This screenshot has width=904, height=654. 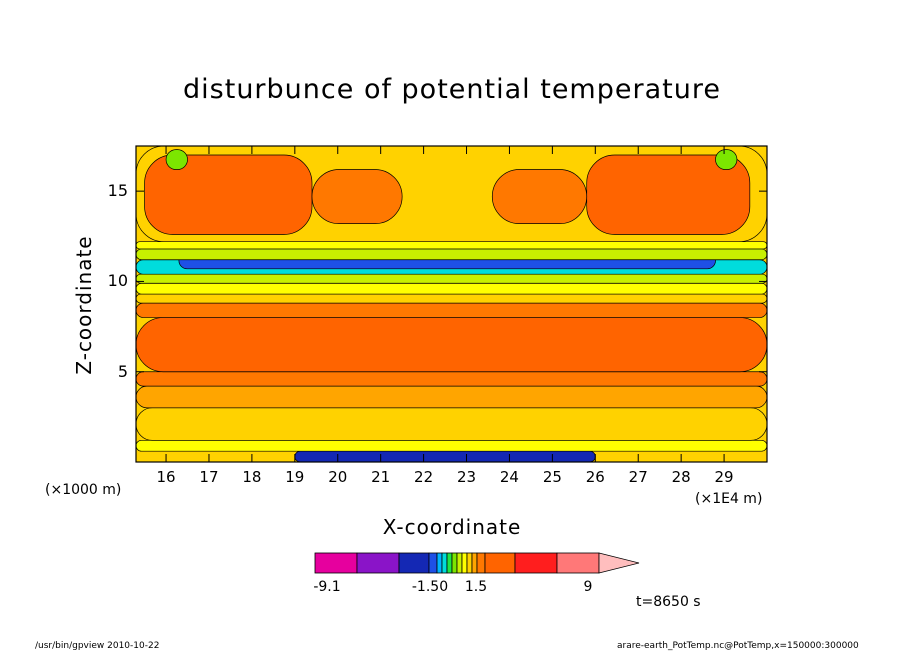 I want to click on colorbar-tick-label: -9.1, so click(x=327, y=587).